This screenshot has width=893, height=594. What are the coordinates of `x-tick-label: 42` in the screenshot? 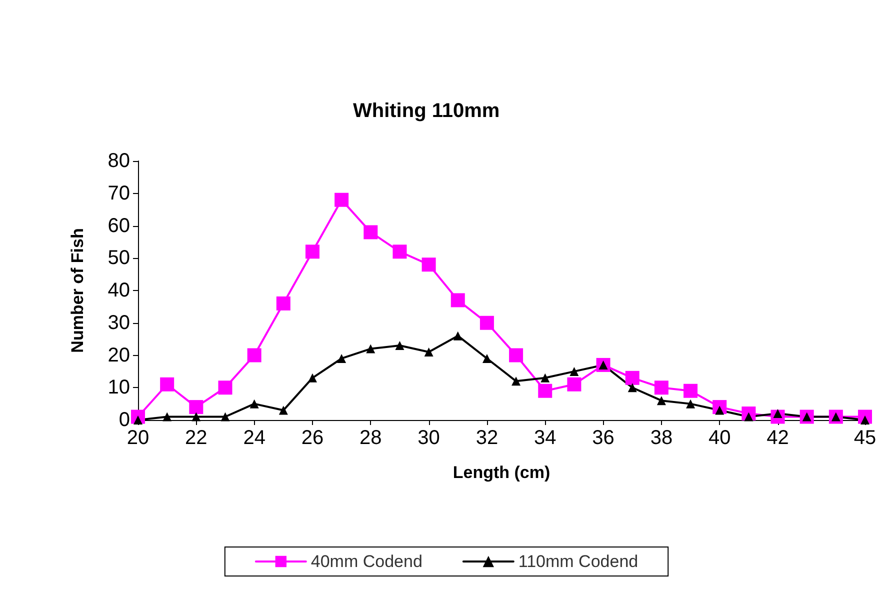 It's located at (777, 438).